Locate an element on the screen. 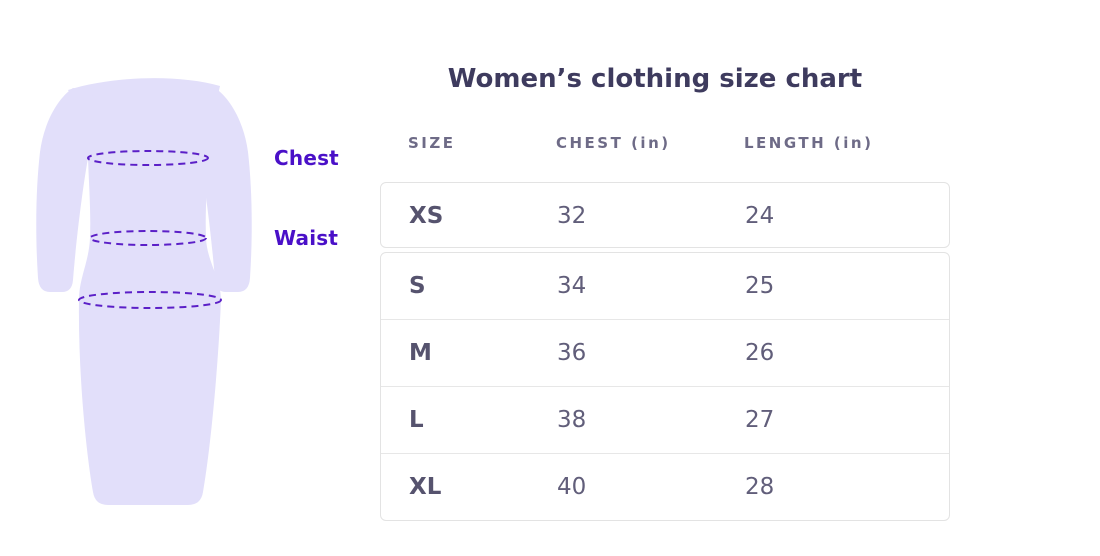 The image size is (1100, 556). table-row: L 38 27 is located at coordinates (665, 419).